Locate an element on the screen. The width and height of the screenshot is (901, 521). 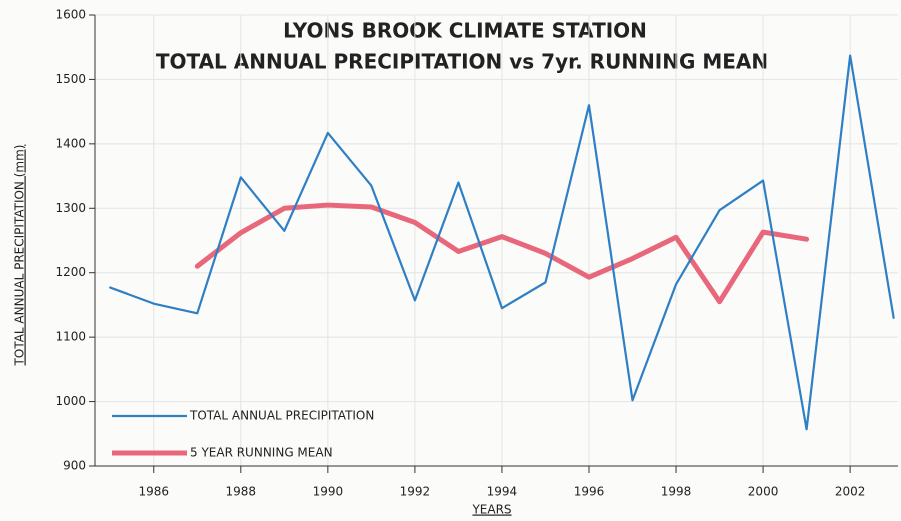
legend-label: 5 YEAR RUNNING MEAN is located at coordinates (261, 453).